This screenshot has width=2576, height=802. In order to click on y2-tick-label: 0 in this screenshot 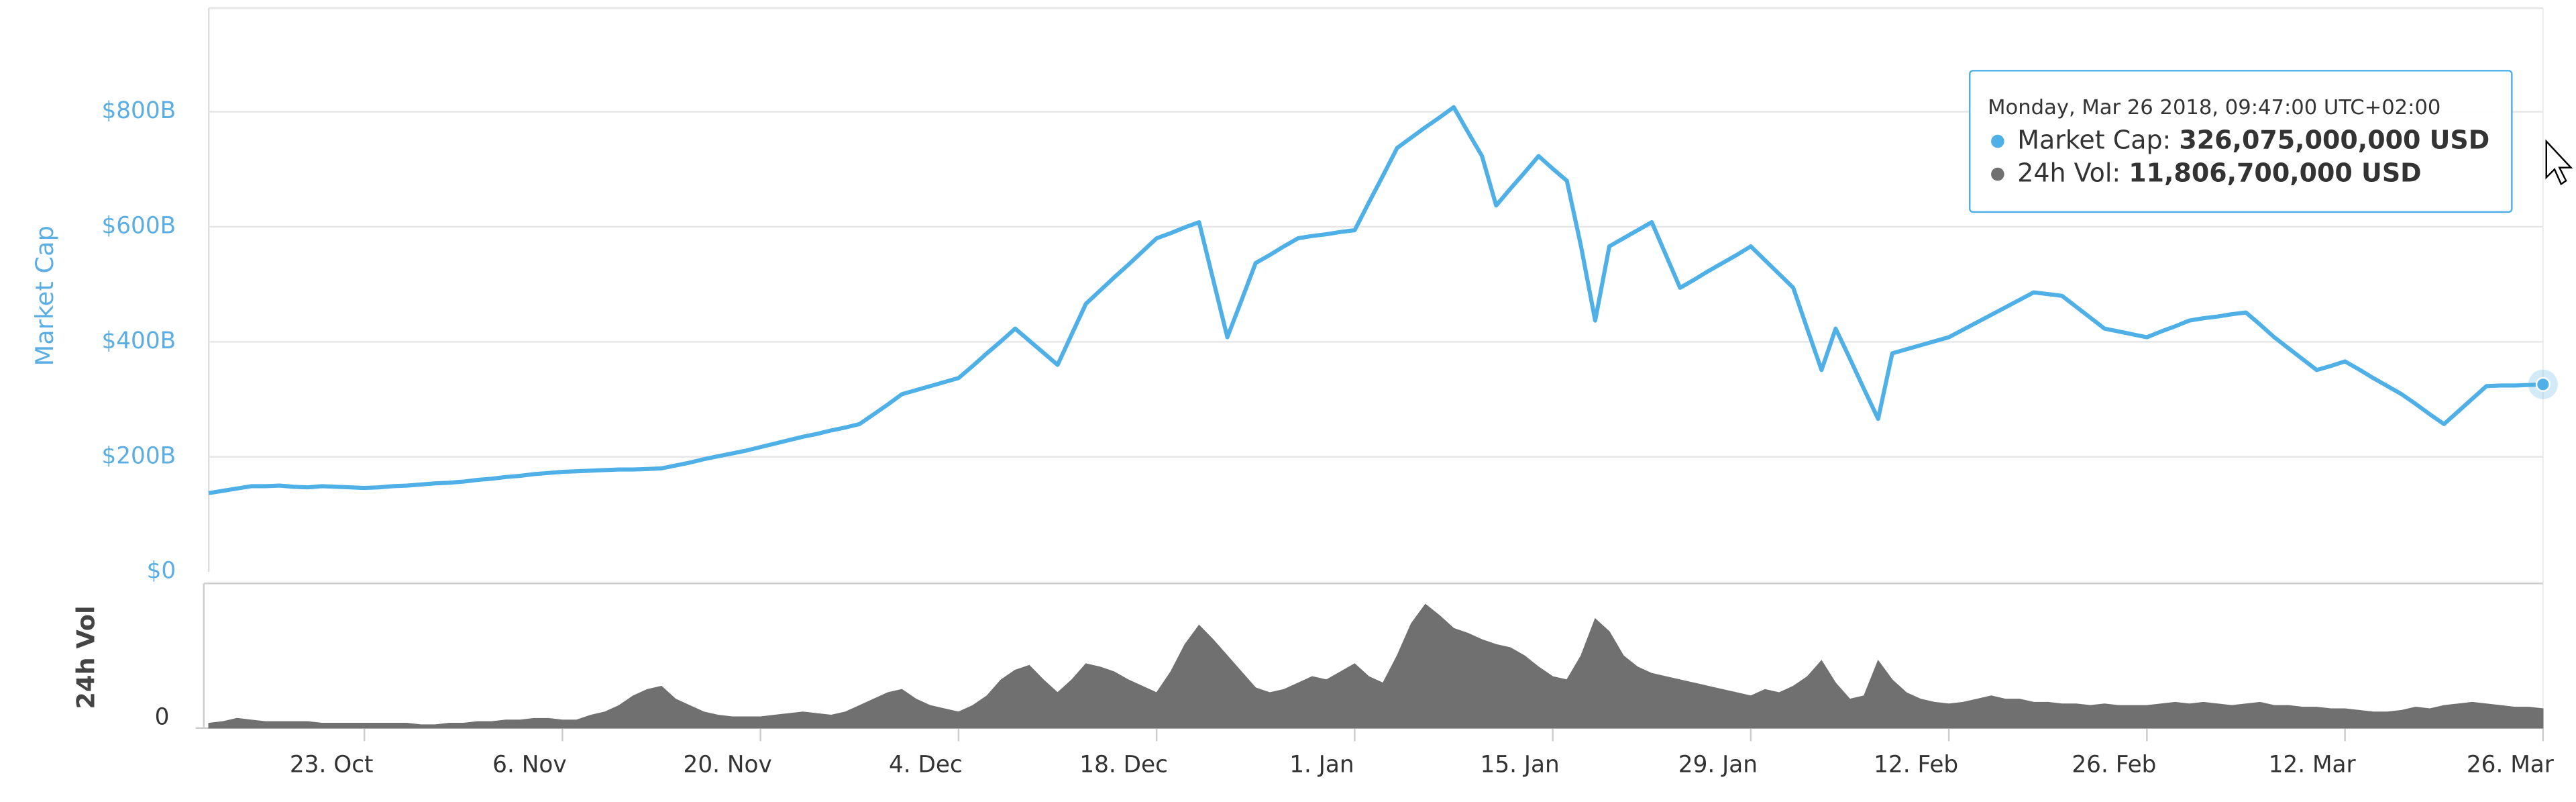, I will do `click(162, 717)`.